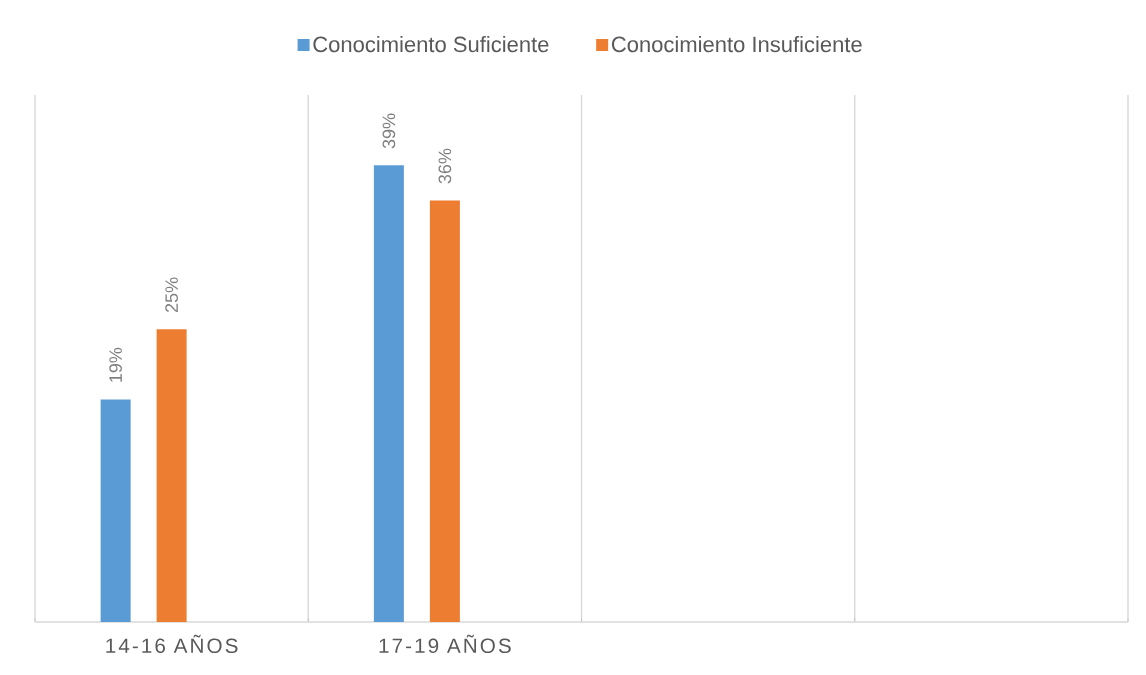 The width and height of the screenshot is (1146, 675). I want to click on data-label: 36%, so click(445, 166).